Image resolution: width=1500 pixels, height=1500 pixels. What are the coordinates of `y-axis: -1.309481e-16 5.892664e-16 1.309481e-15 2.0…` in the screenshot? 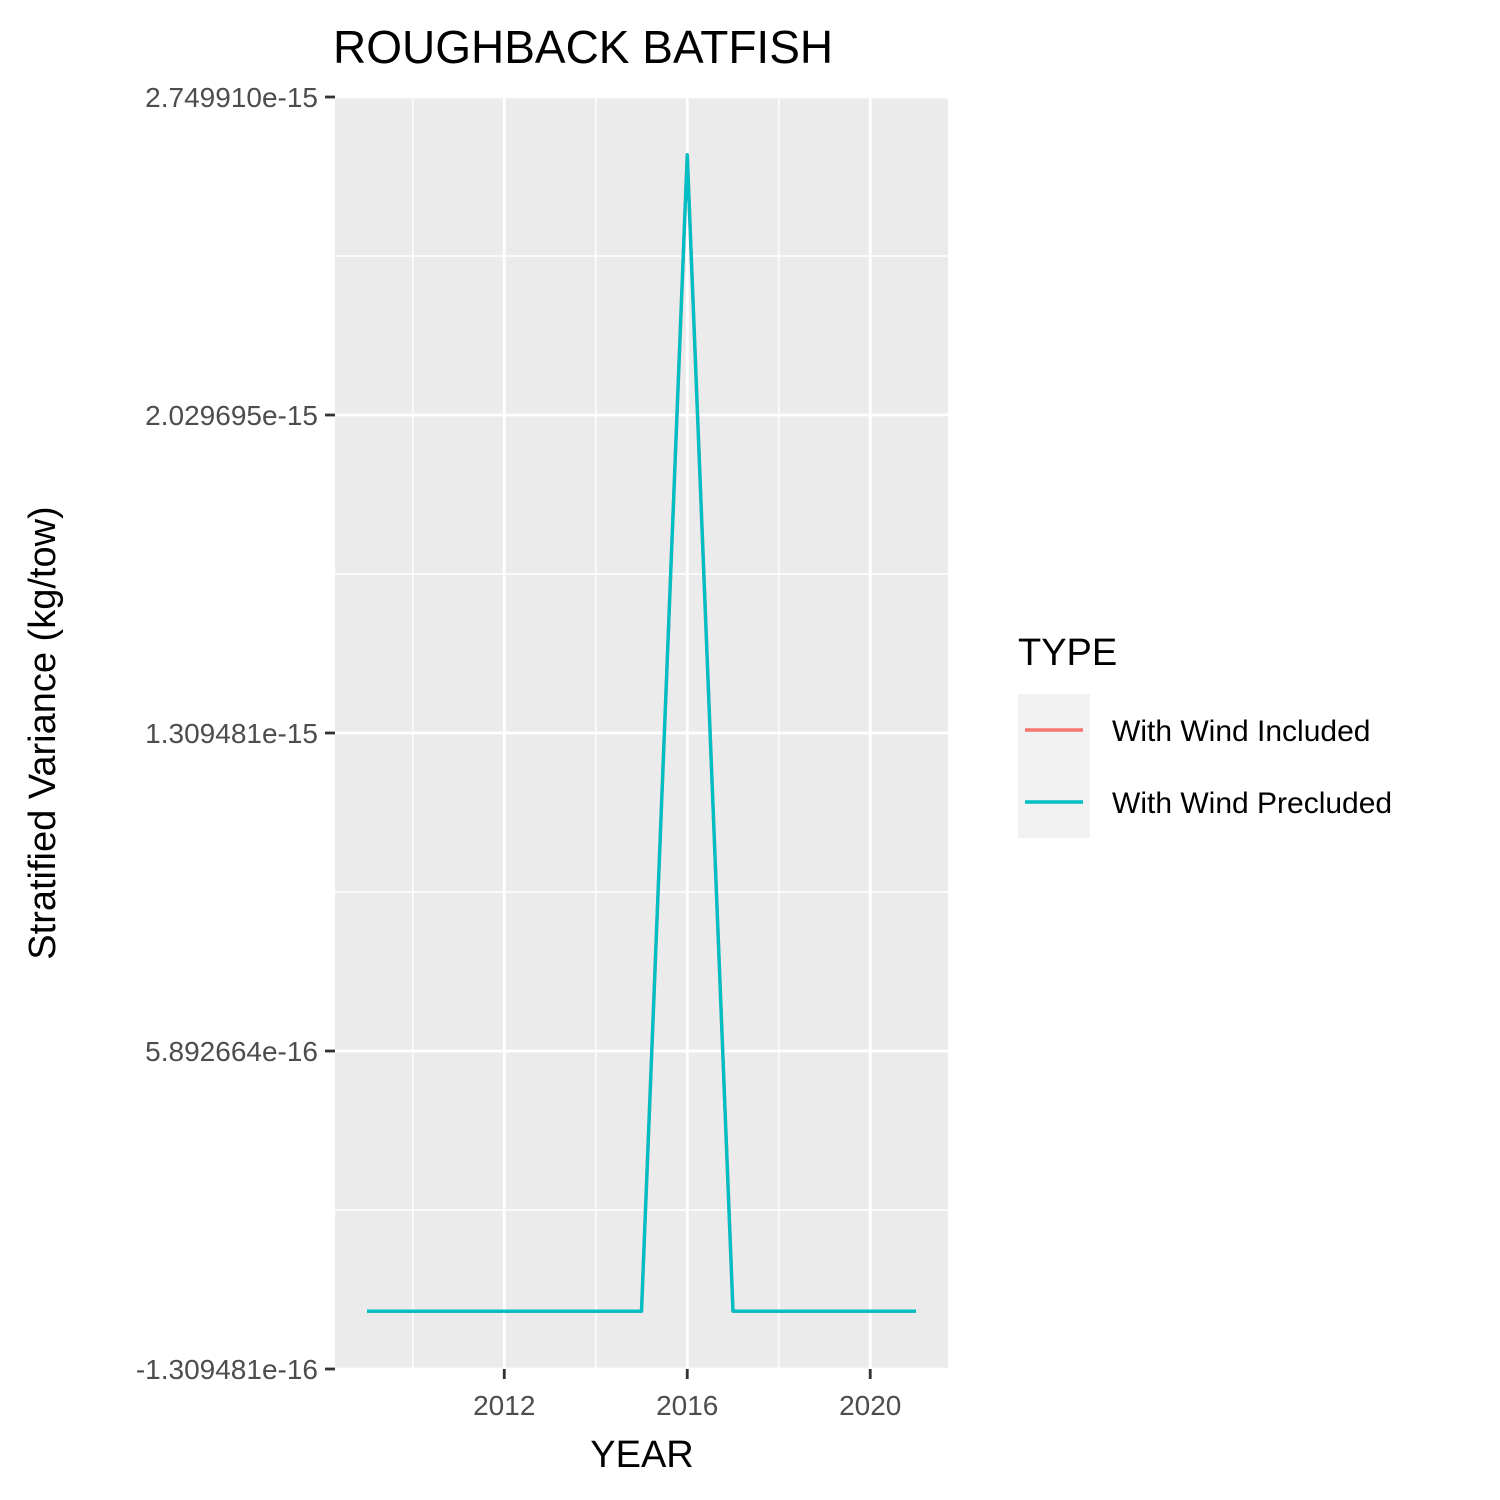 It's located at (235, 733).